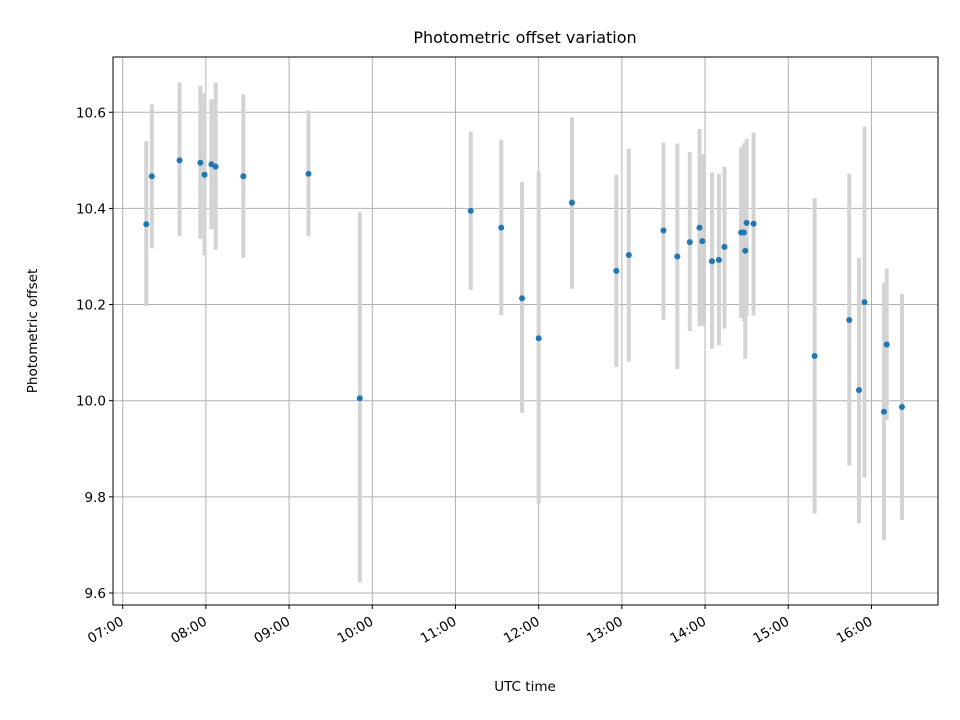 Image resolution: width=960 pixels, height=720 pixels. Describe the element at coordinates (33, 331) in the screenshot. I see `y-axis-label: Photometric offset` at that location.